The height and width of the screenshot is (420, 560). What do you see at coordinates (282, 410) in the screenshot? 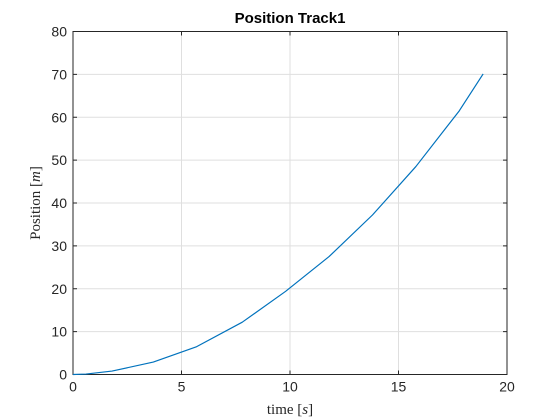
I see `x-axis-label-text: time` at bounding box center [282, 410].